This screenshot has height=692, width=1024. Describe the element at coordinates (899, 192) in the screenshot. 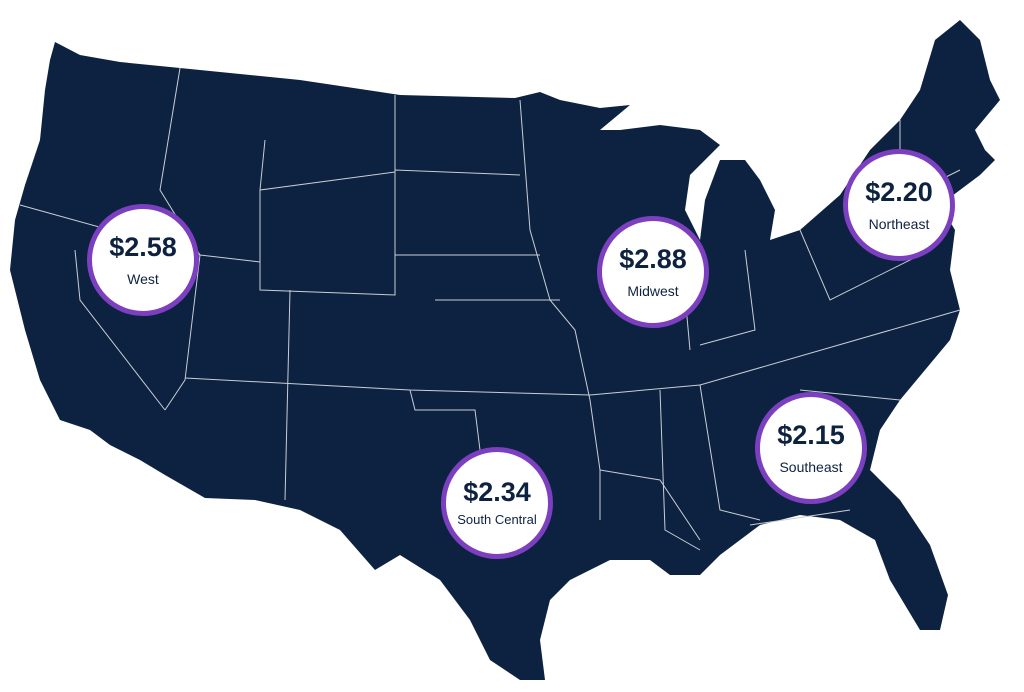

I see `price-value: $2.20` at that location.